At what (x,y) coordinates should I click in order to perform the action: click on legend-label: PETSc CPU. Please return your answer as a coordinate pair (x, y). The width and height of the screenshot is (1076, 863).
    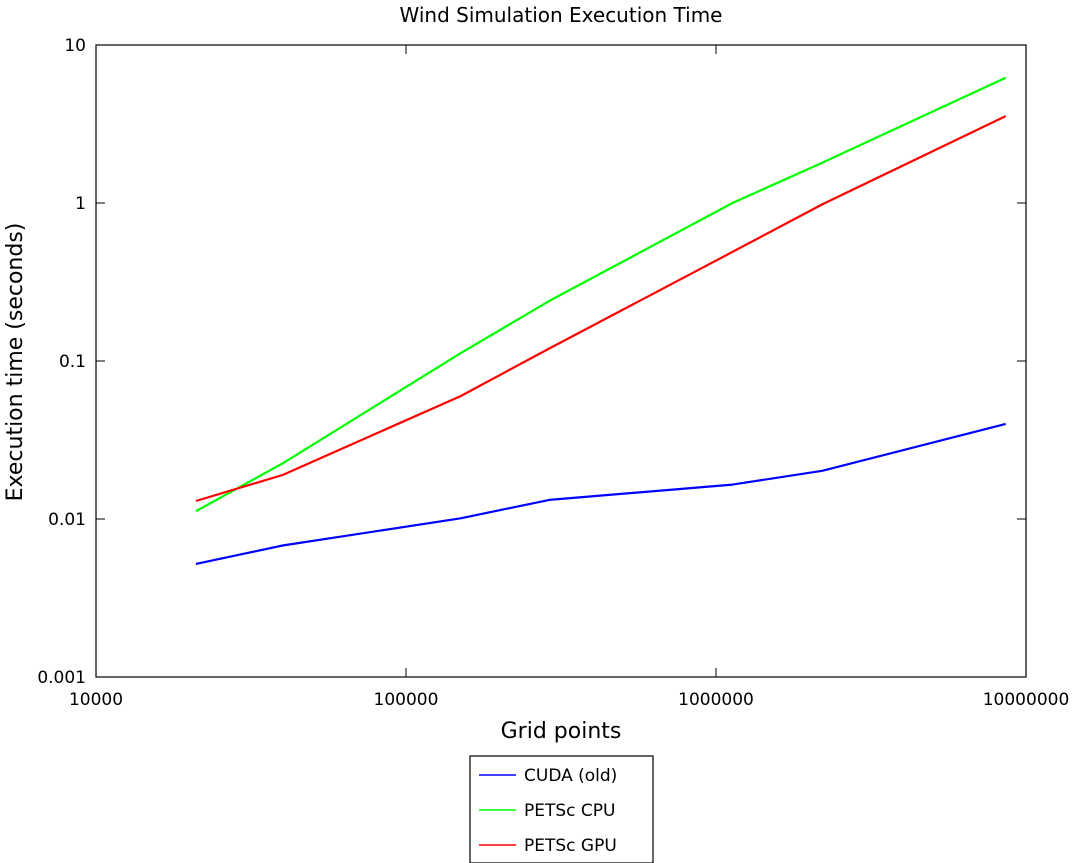
    Looking at the image, I should click on (569, 811).